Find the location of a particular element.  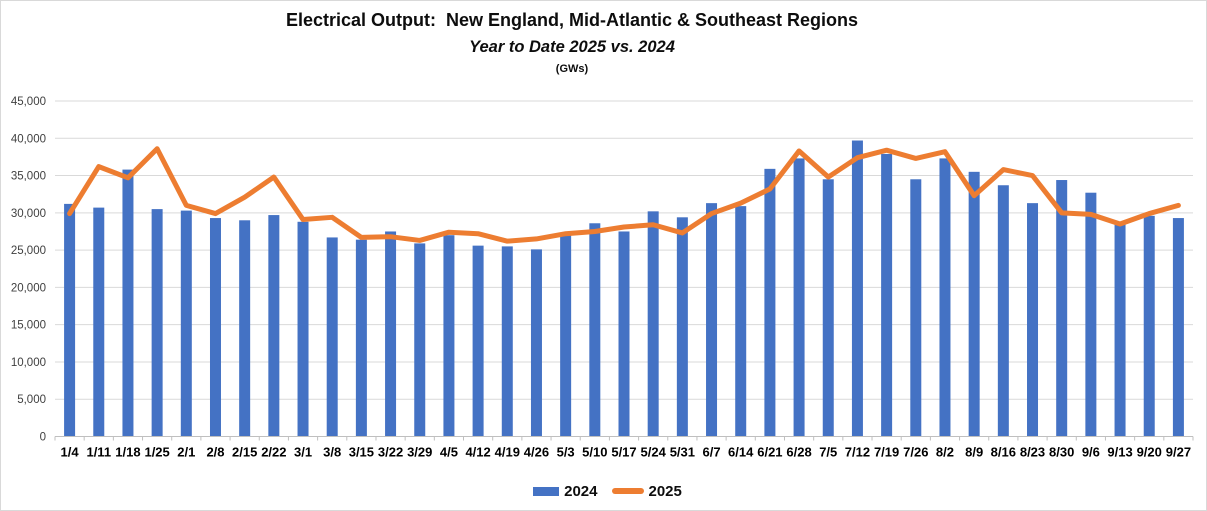

legend-swatch-2025-line-icon is located at coordinates (627, 491).